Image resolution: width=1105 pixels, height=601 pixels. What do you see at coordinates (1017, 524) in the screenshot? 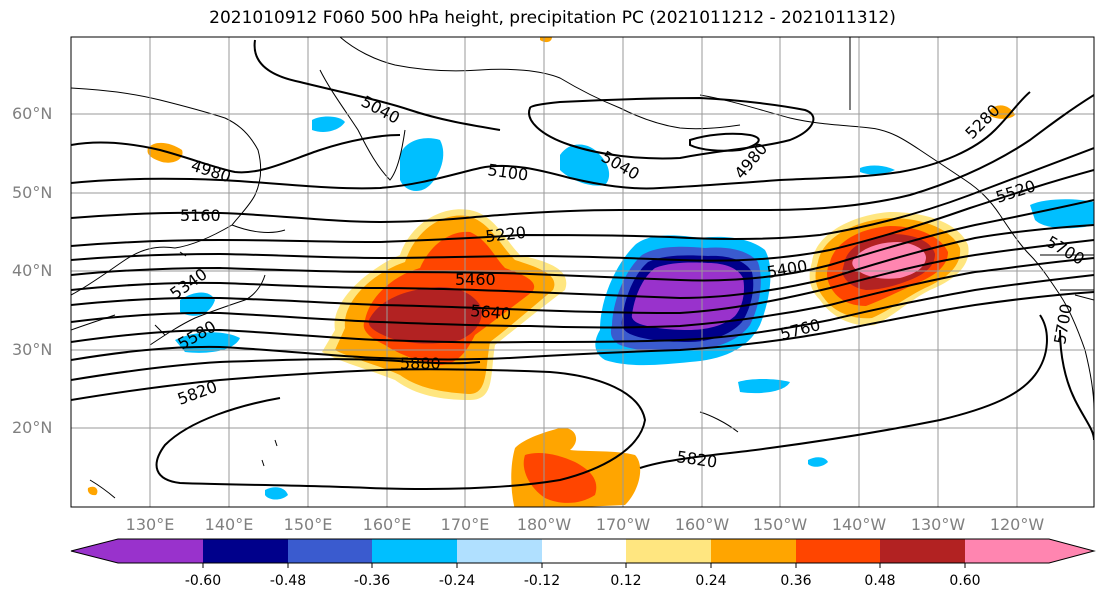
I see `lon-tick-label: 120°W` at bounding box center [1017, 524].